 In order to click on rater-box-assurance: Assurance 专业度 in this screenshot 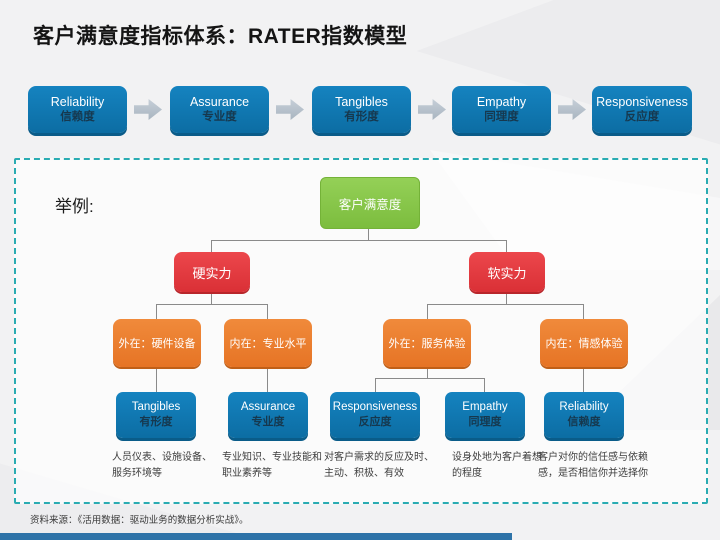, I will do `click(219, 109)`.